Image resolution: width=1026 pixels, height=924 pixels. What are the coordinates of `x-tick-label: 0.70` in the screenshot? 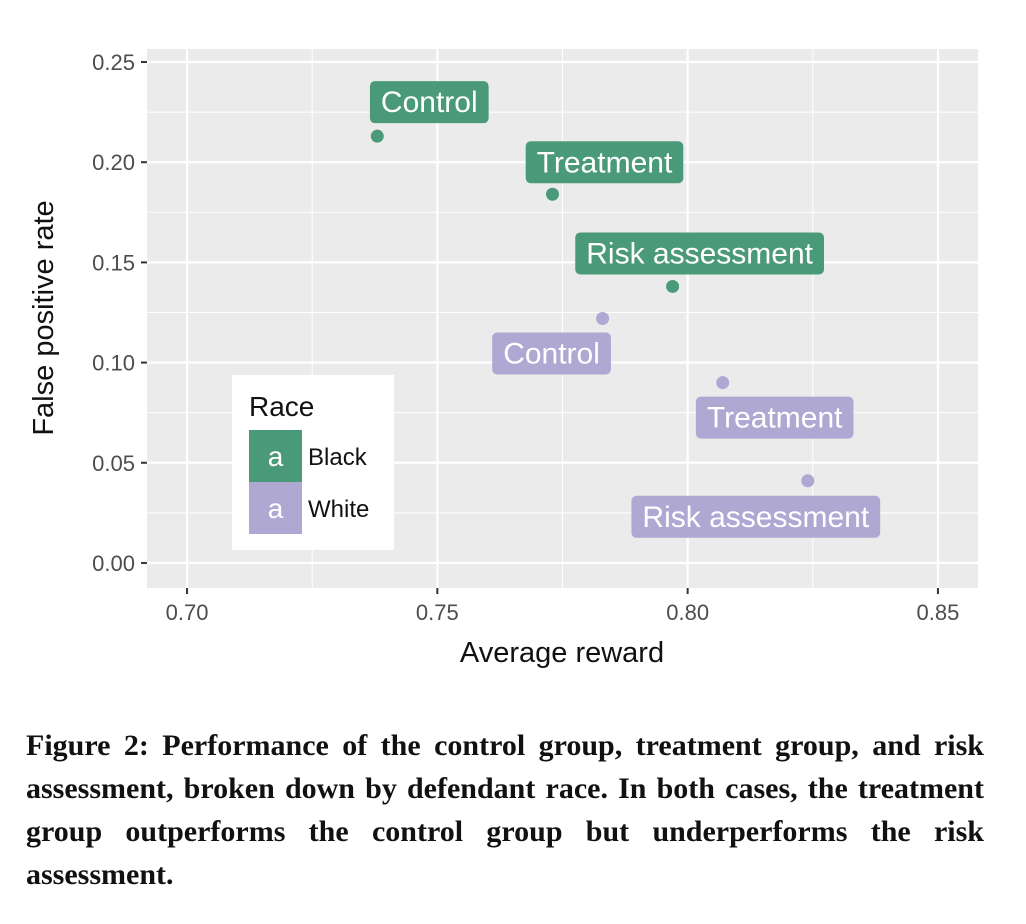 It's located at (187, 612).